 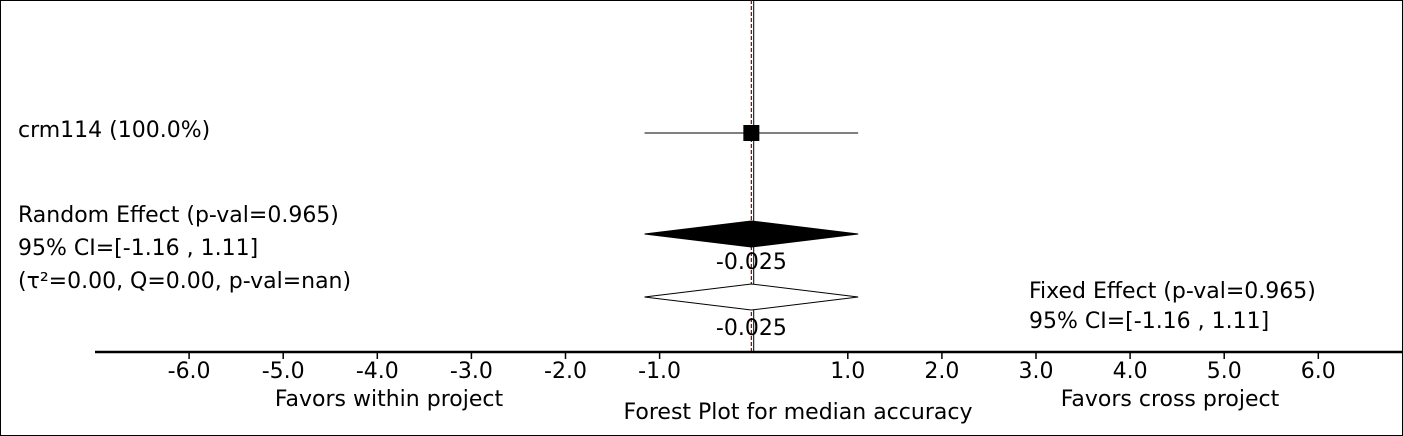 What do you see at coordinates (751, 262) in the screenshot?
I see `random-effect-value: -0.025` at bounding box center [751, 262].